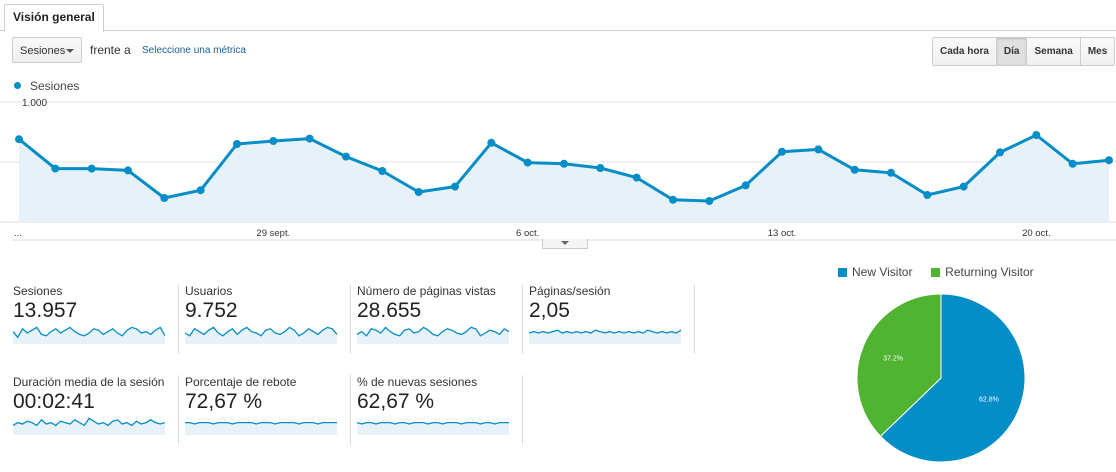 This screenshot has width=1116, height=472. What do you see at coordinates (54, 18) in the screenshot?
I see `tab-vision-general: Visión general` at bounding box center [54, 18].